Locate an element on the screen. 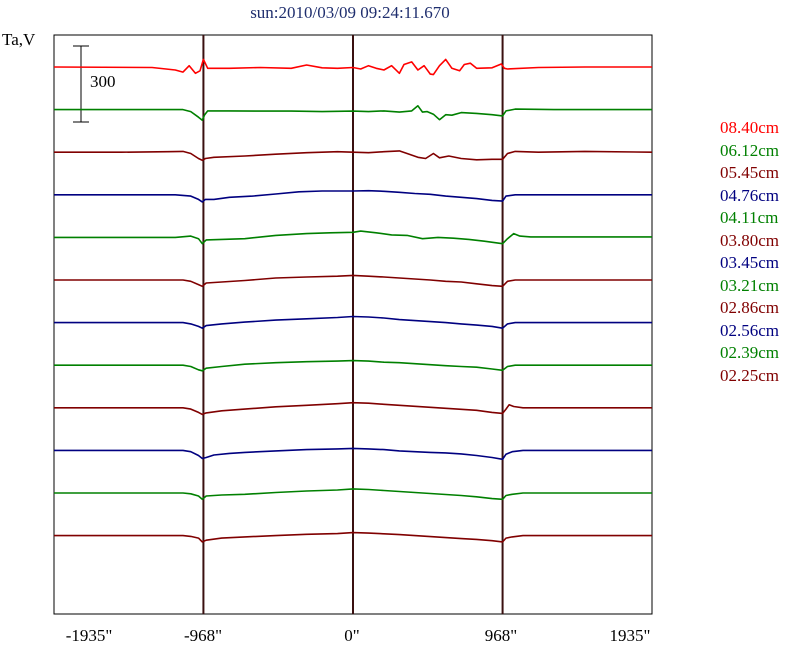 The image size is (797, 649). x-tick-label: -1935" is located at coordinates (89, 635).